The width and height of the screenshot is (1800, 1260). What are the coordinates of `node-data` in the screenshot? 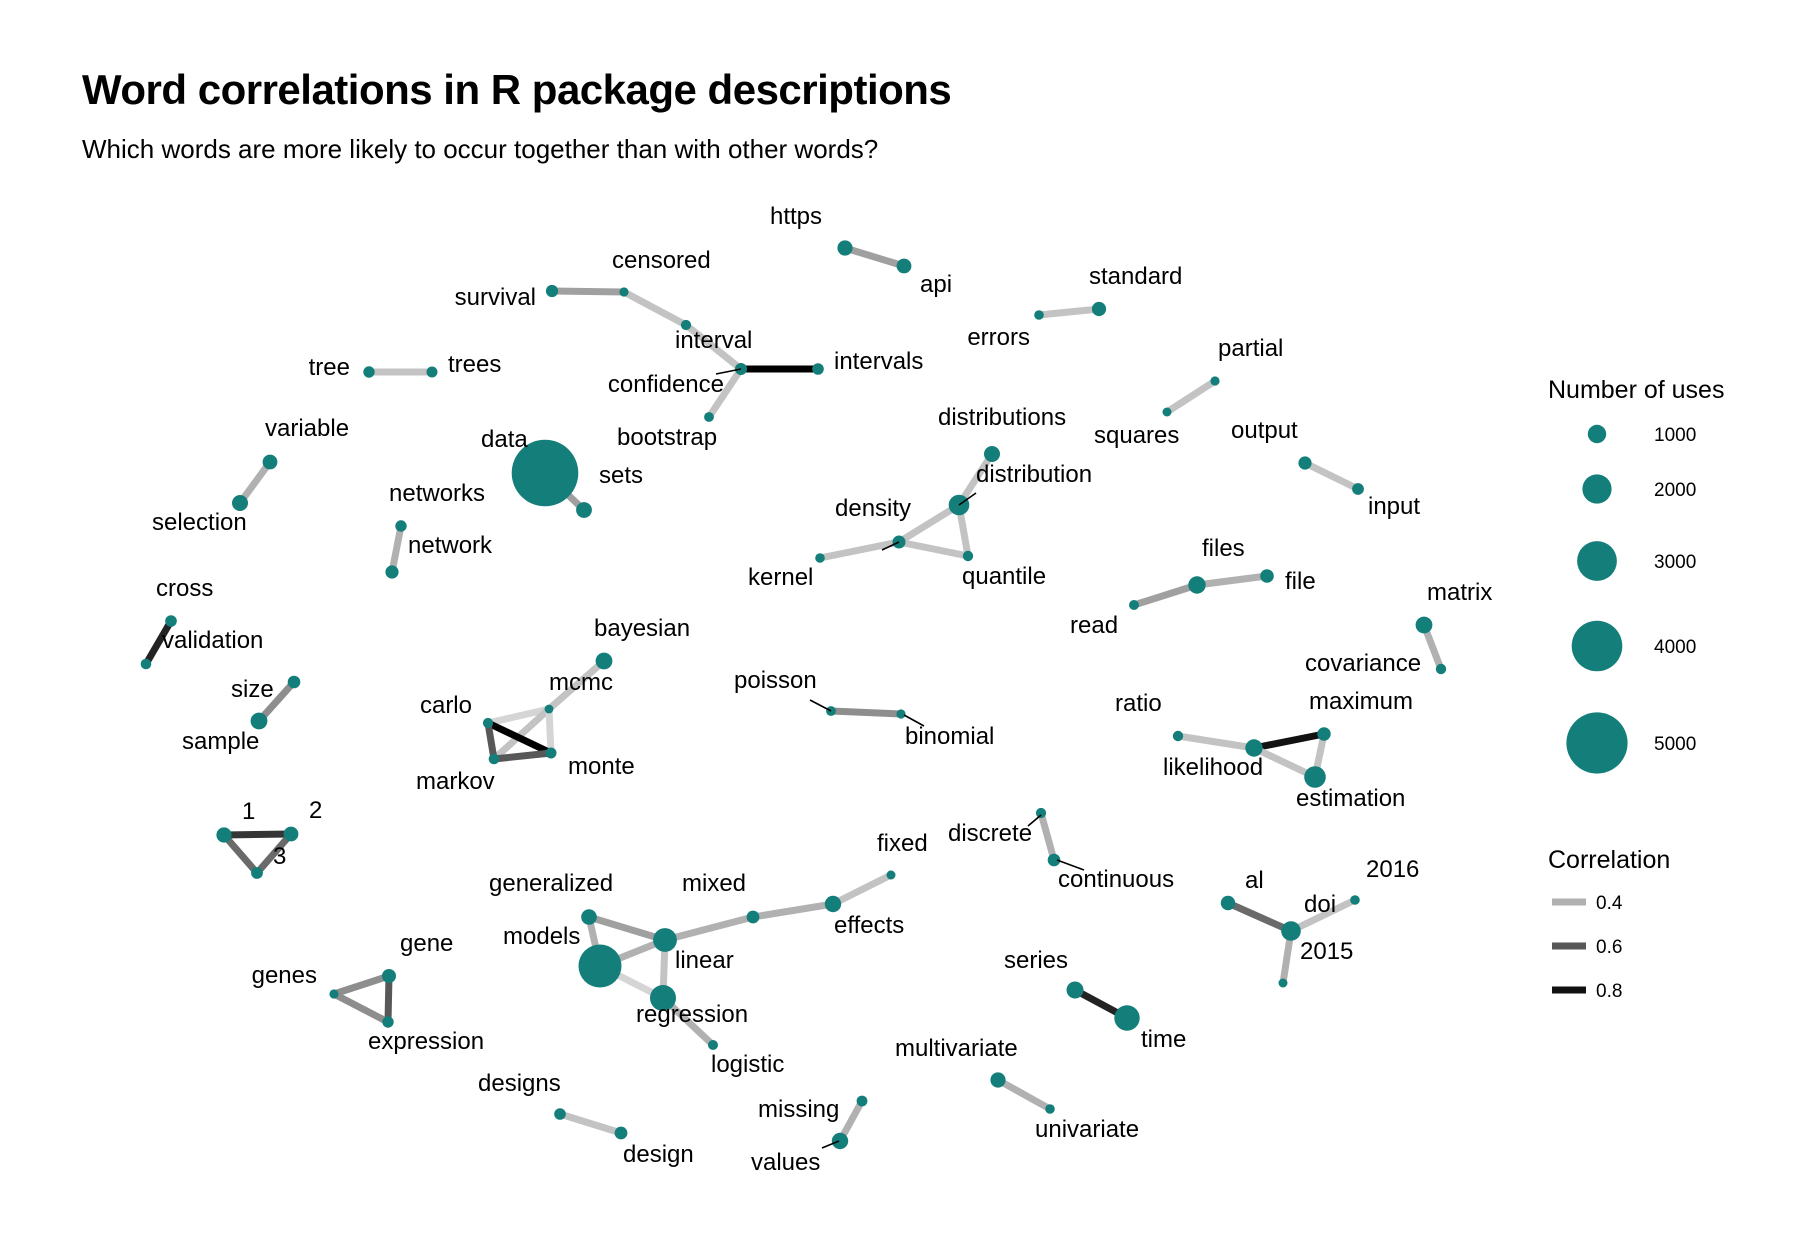 It's located at (545, 473).